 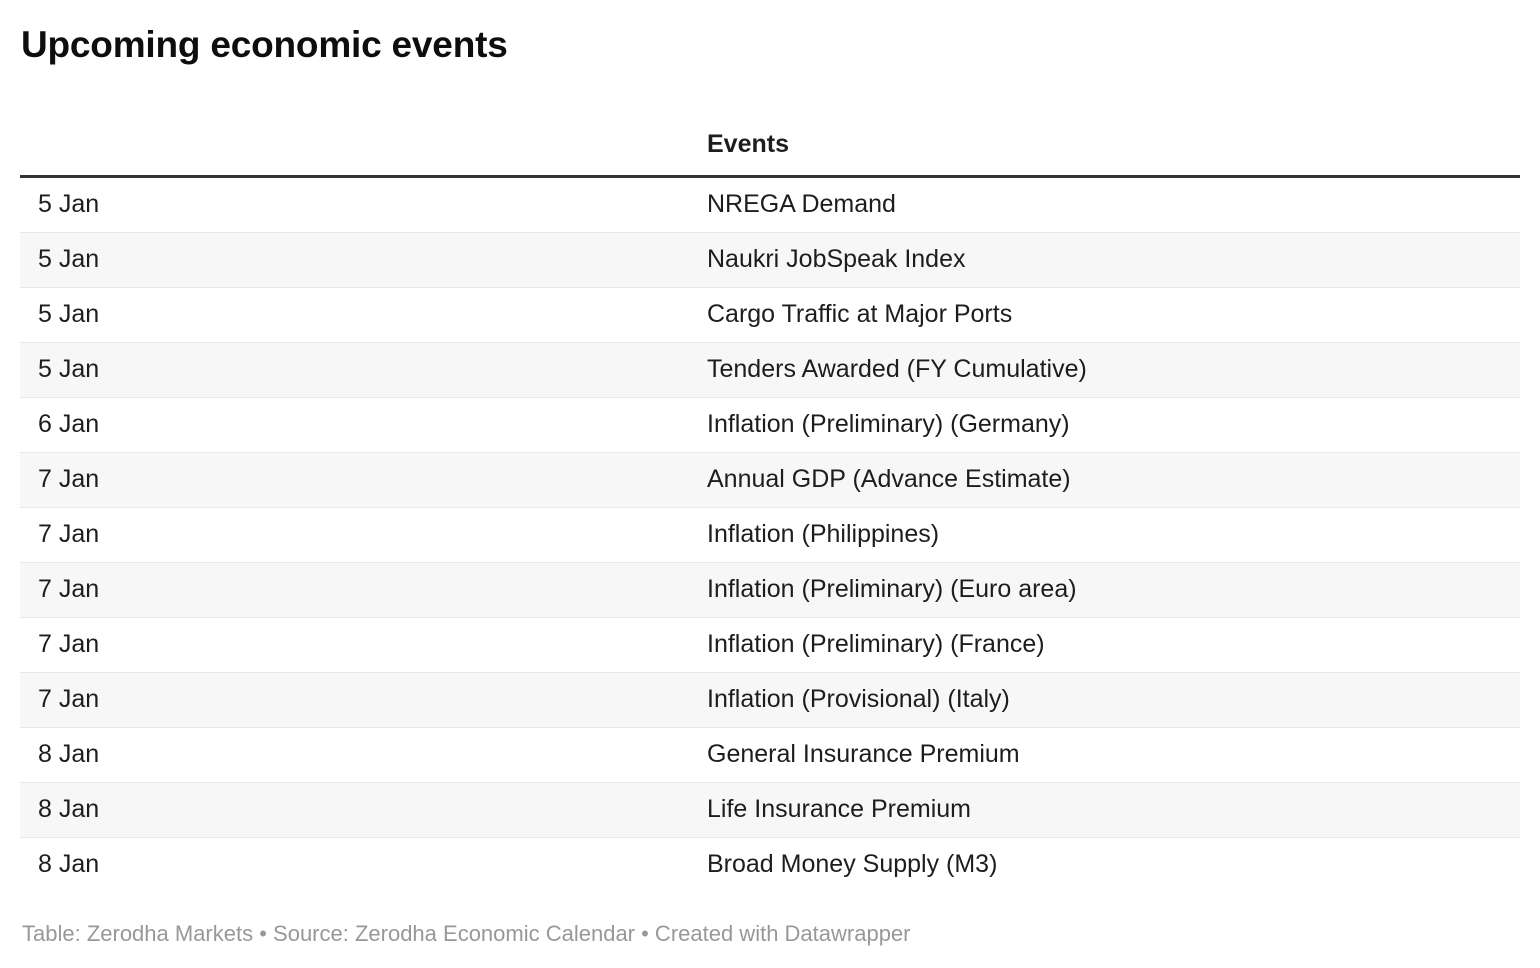 What do you see at coordinates (363, 123) in the screenshot?
I see `table-header-date` at bounding box center [363, 123].